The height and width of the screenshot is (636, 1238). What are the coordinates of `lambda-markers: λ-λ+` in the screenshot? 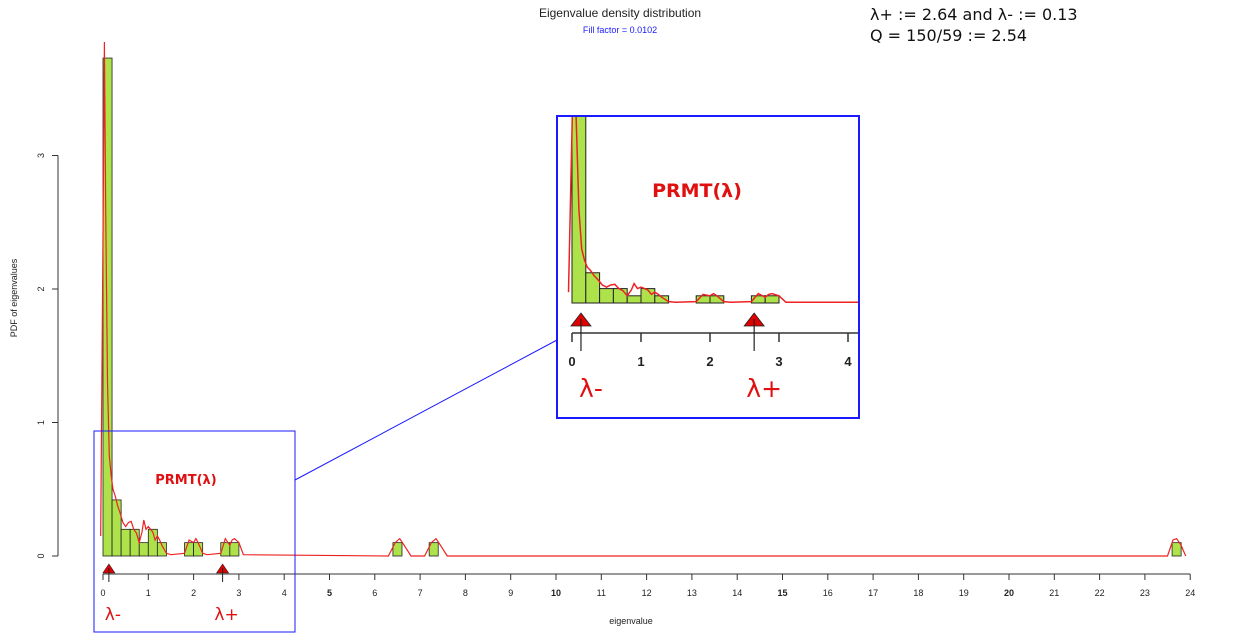 It's located at (170, 594).